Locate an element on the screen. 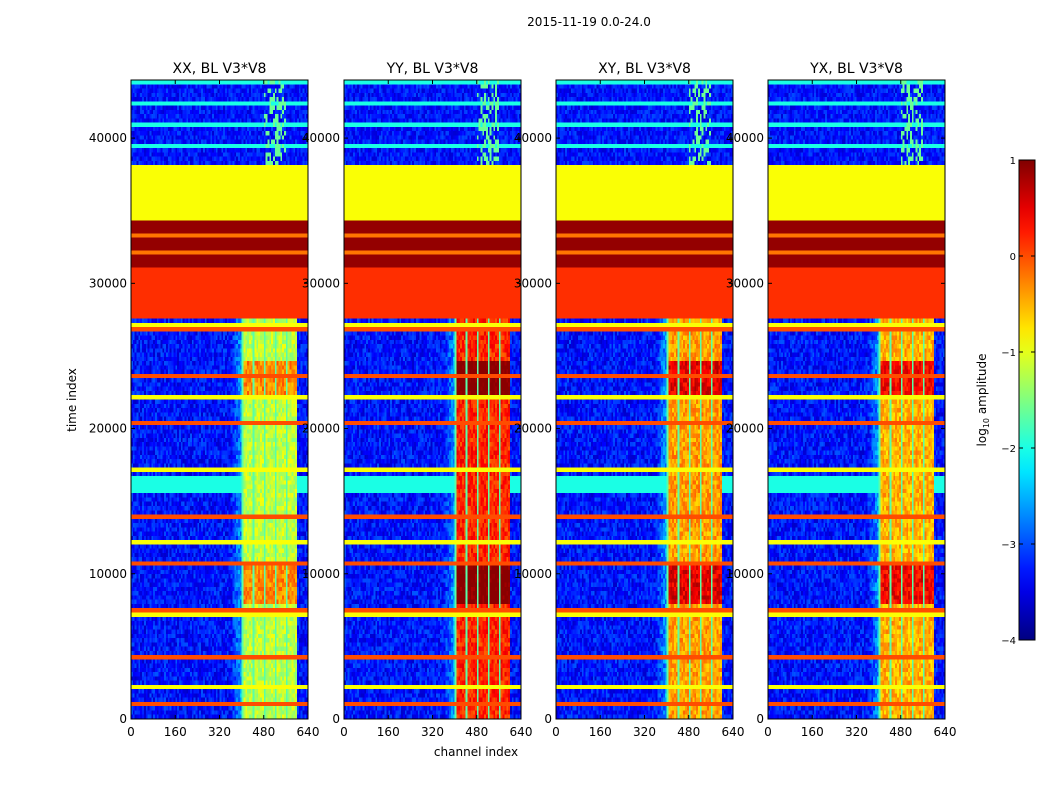 The image size is (1050, 800). colorbar: 1 0 −1 −2 −3 −4 is located at coordinates (1018, 401).